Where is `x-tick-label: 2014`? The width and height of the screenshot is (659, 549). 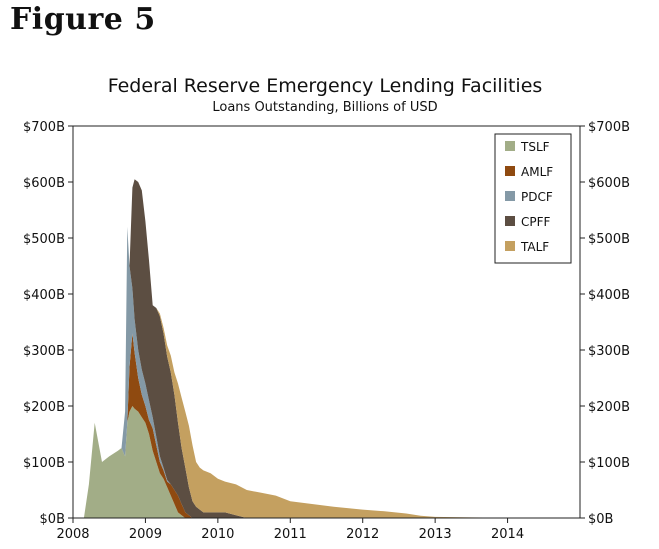 x-tick-label: 2014 is located at coordinates (507, 534).